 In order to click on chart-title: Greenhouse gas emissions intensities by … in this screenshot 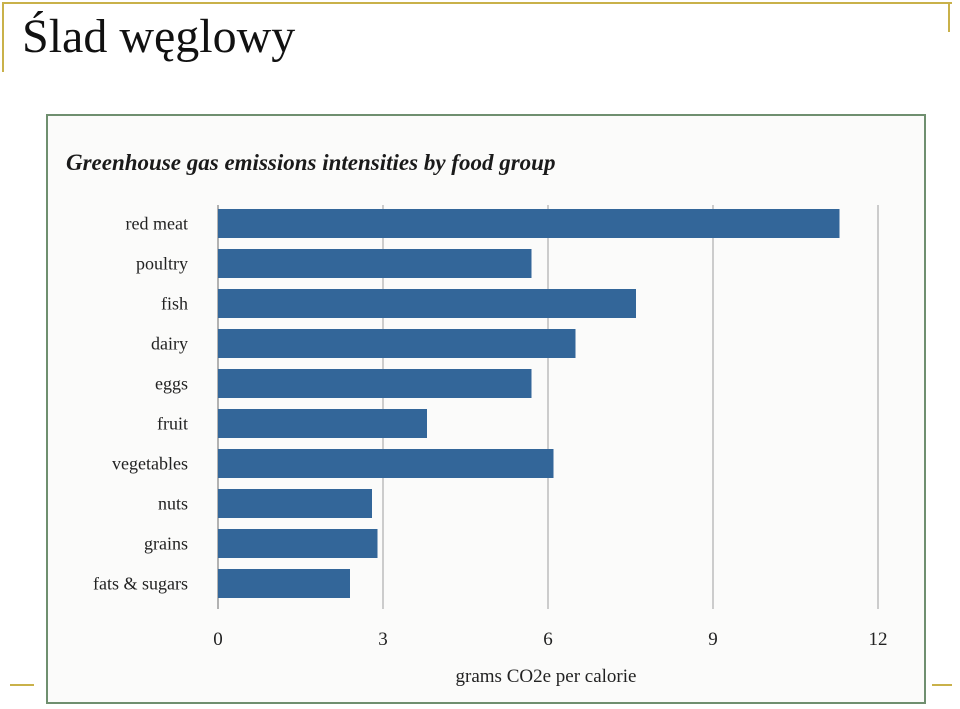, I will do `click(310, 162)`.